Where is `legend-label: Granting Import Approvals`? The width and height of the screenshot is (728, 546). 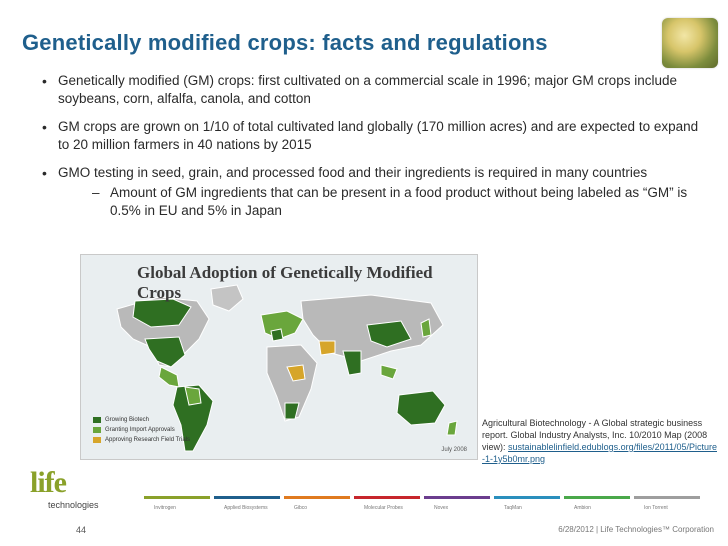
legend-label: Granting Import Approvals is located at coordinates (140, 430).